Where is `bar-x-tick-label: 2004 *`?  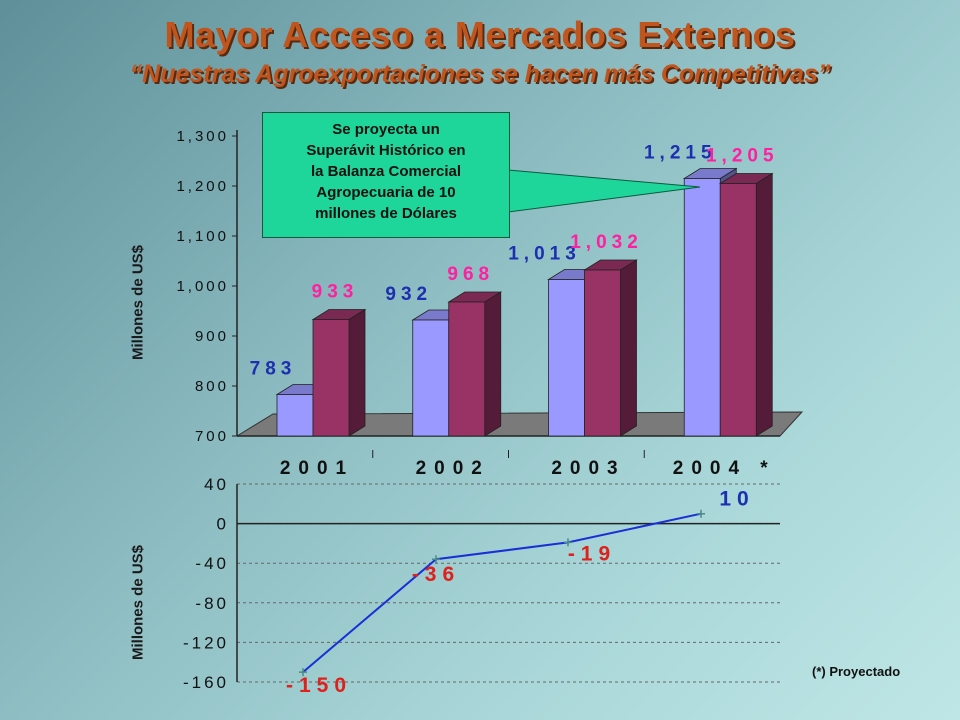 bar-x-tick-label: 2004 * is located at coordinates (724, 468).